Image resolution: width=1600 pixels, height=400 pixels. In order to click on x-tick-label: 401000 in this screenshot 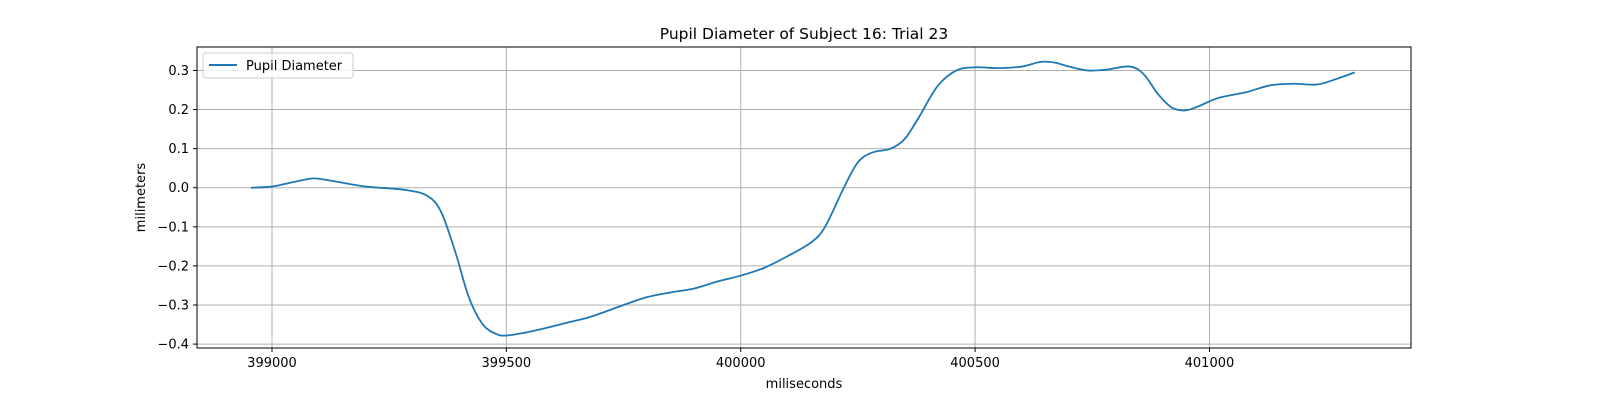, I will do `click(1210, 363)`.